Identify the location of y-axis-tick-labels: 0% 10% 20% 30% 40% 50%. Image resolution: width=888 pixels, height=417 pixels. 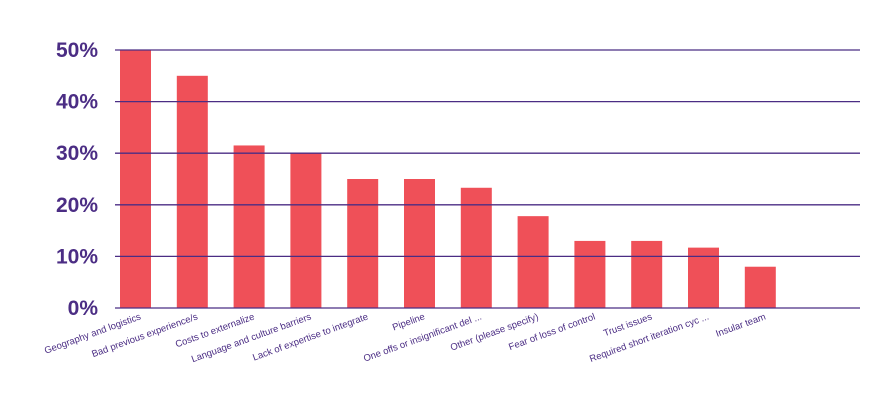
(77, 179).